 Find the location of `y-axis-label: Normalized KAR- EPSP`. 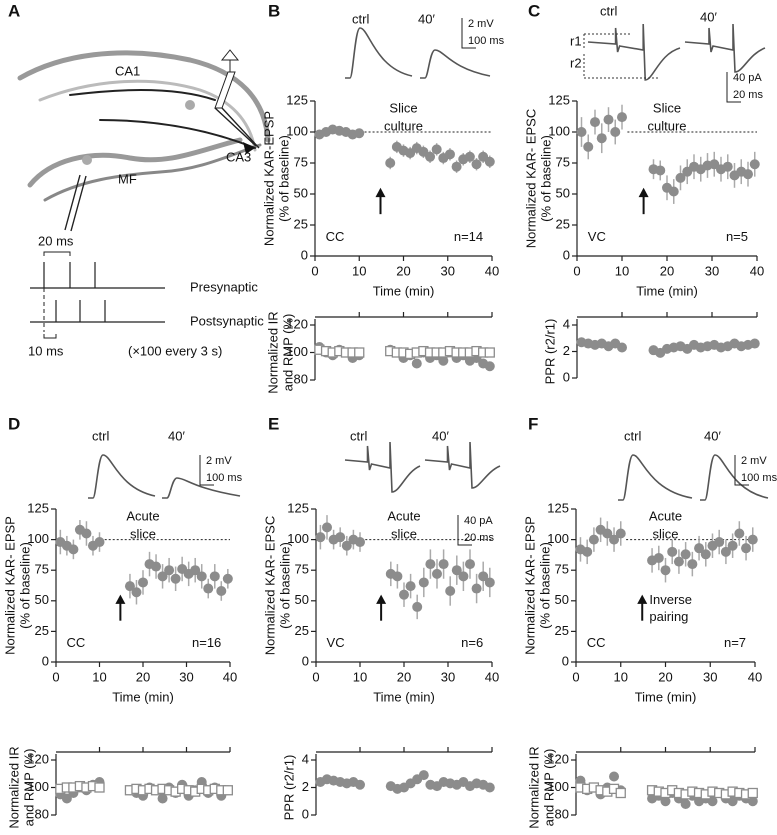

y-axis-label: Normalized KAR- EPSP is located at coordinates (9, 585).